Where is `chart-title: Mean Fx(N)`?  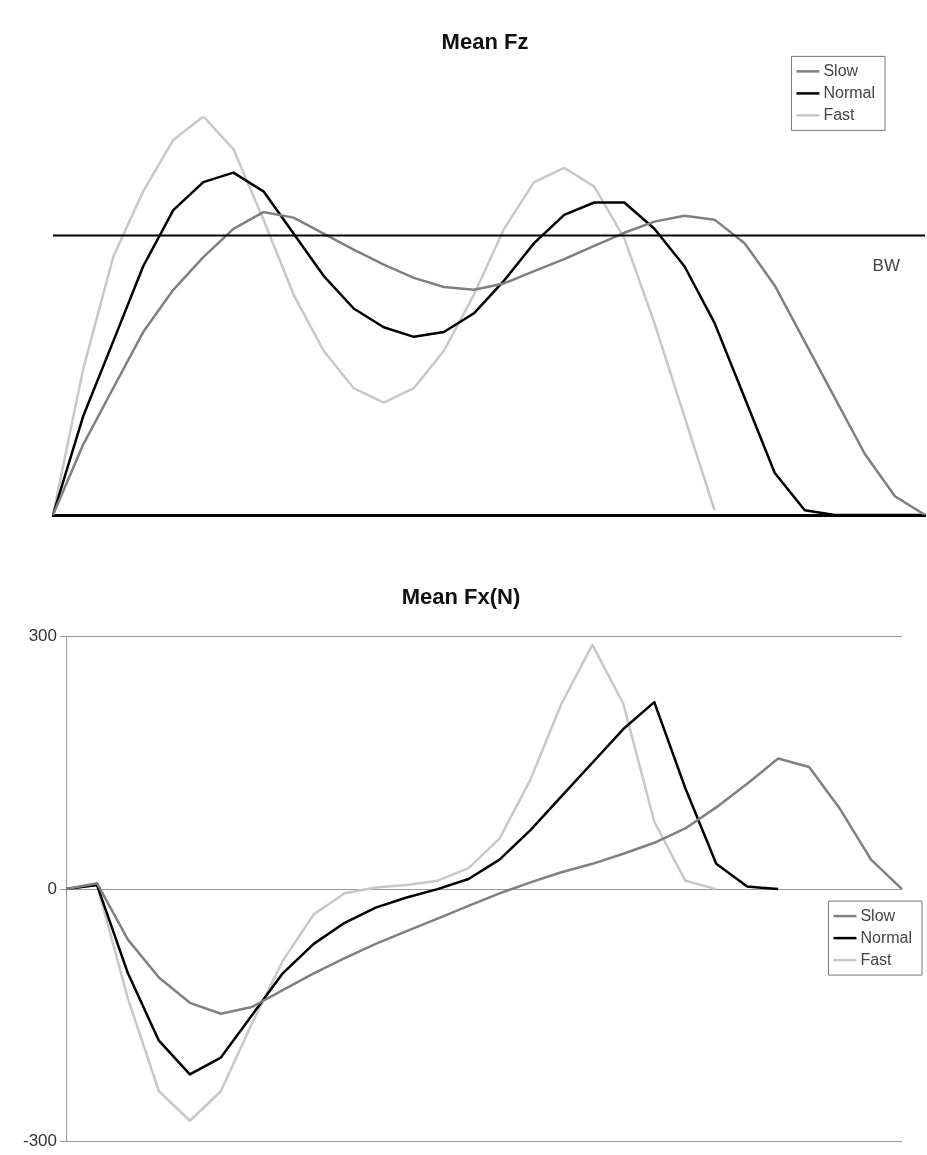
chart-title: Mean Fx(N) is located at coordinates (461, 597).